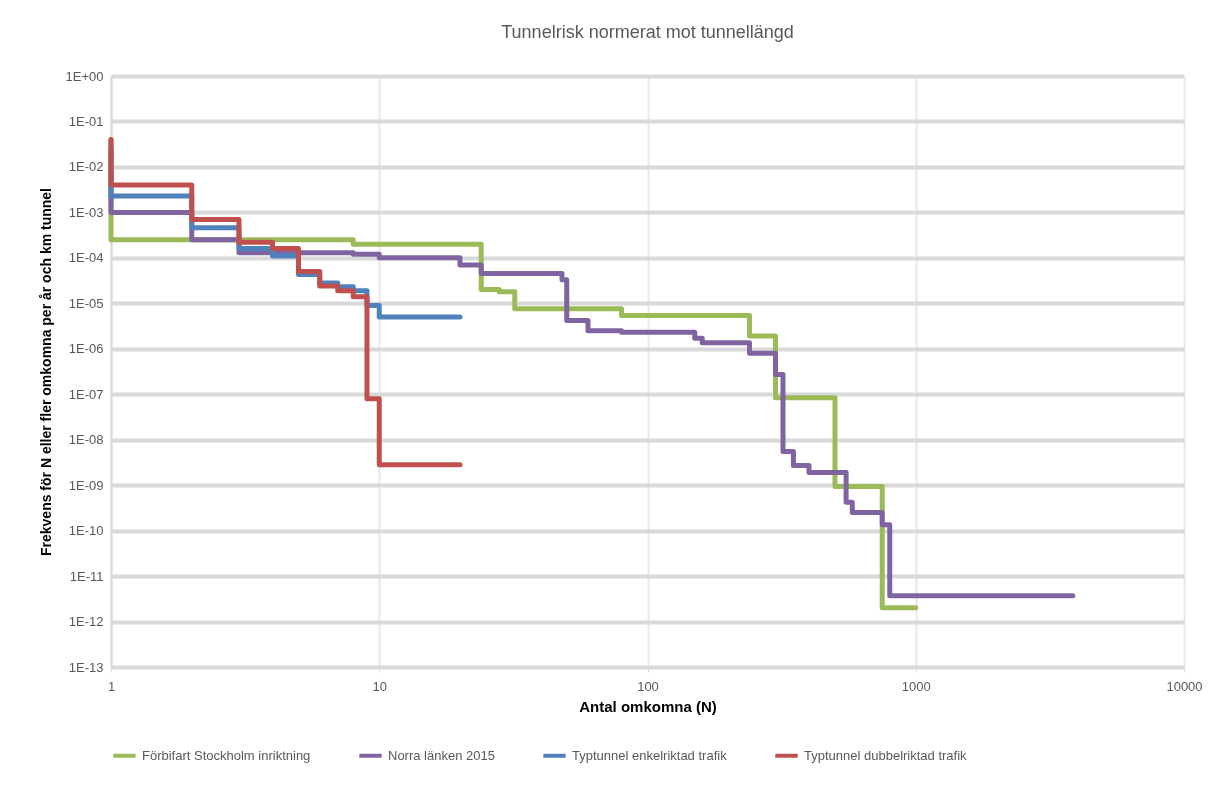 This screenshot has width=1208, height=789. What do you see at coordinates (86, 531) in the screenshot?
I see `y-tick-label: 1E-10` at bounding box center [86, 531].